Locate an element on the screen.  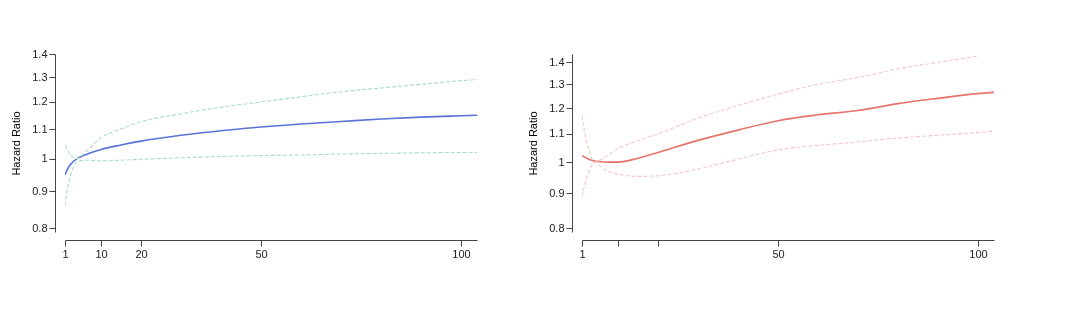
x-tick-label: 20 is located at coordinates (141, 253).